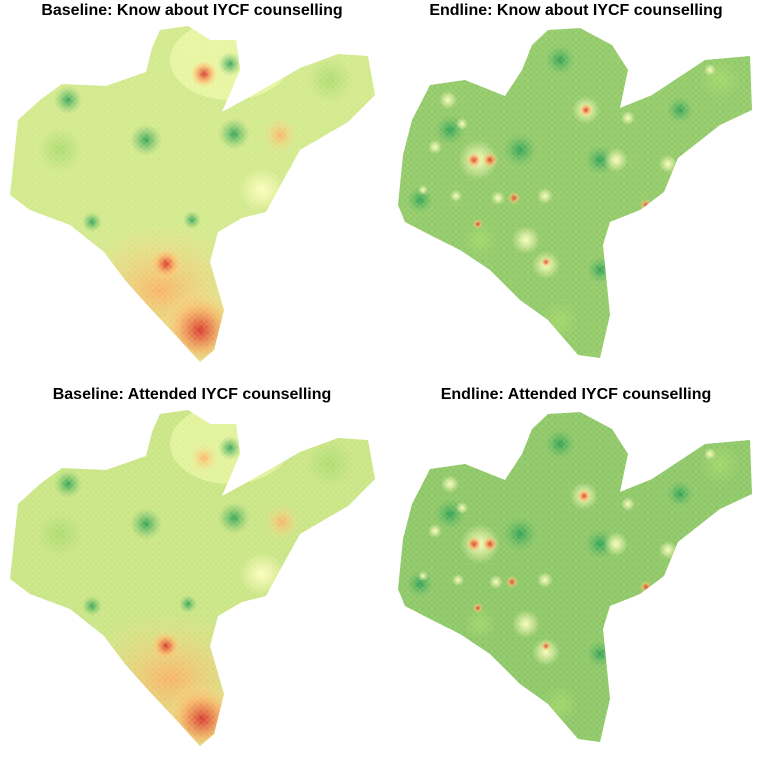 This screenshot has width=768, height=768. What do you see at coordinates (192, 394) in the screenshot?
I see `panel-title: Baseline: Attended IYCF counselling` at bounding box center [192, 394].